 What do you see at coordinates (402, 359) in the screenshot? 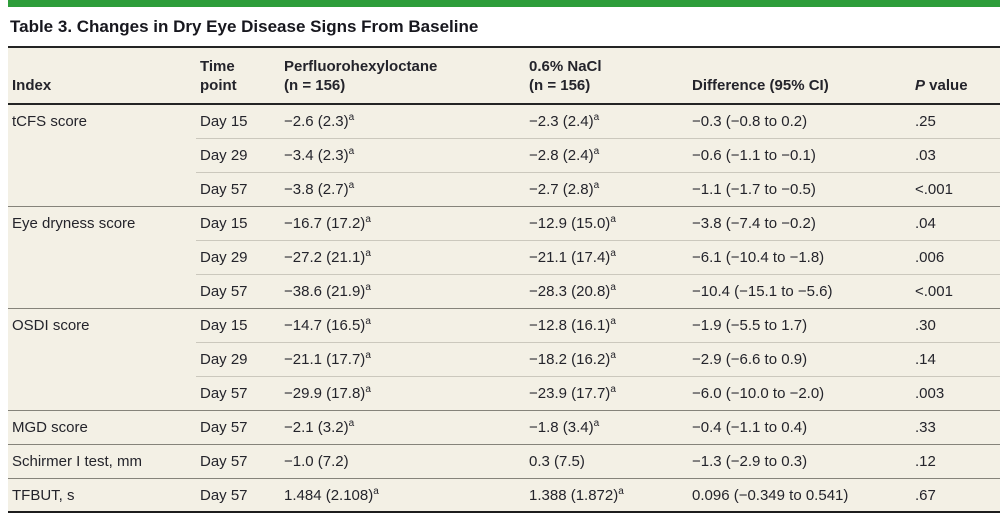
I see `cell-pfho: −21.1 (17.7)a` at bounding box center [402, 359].